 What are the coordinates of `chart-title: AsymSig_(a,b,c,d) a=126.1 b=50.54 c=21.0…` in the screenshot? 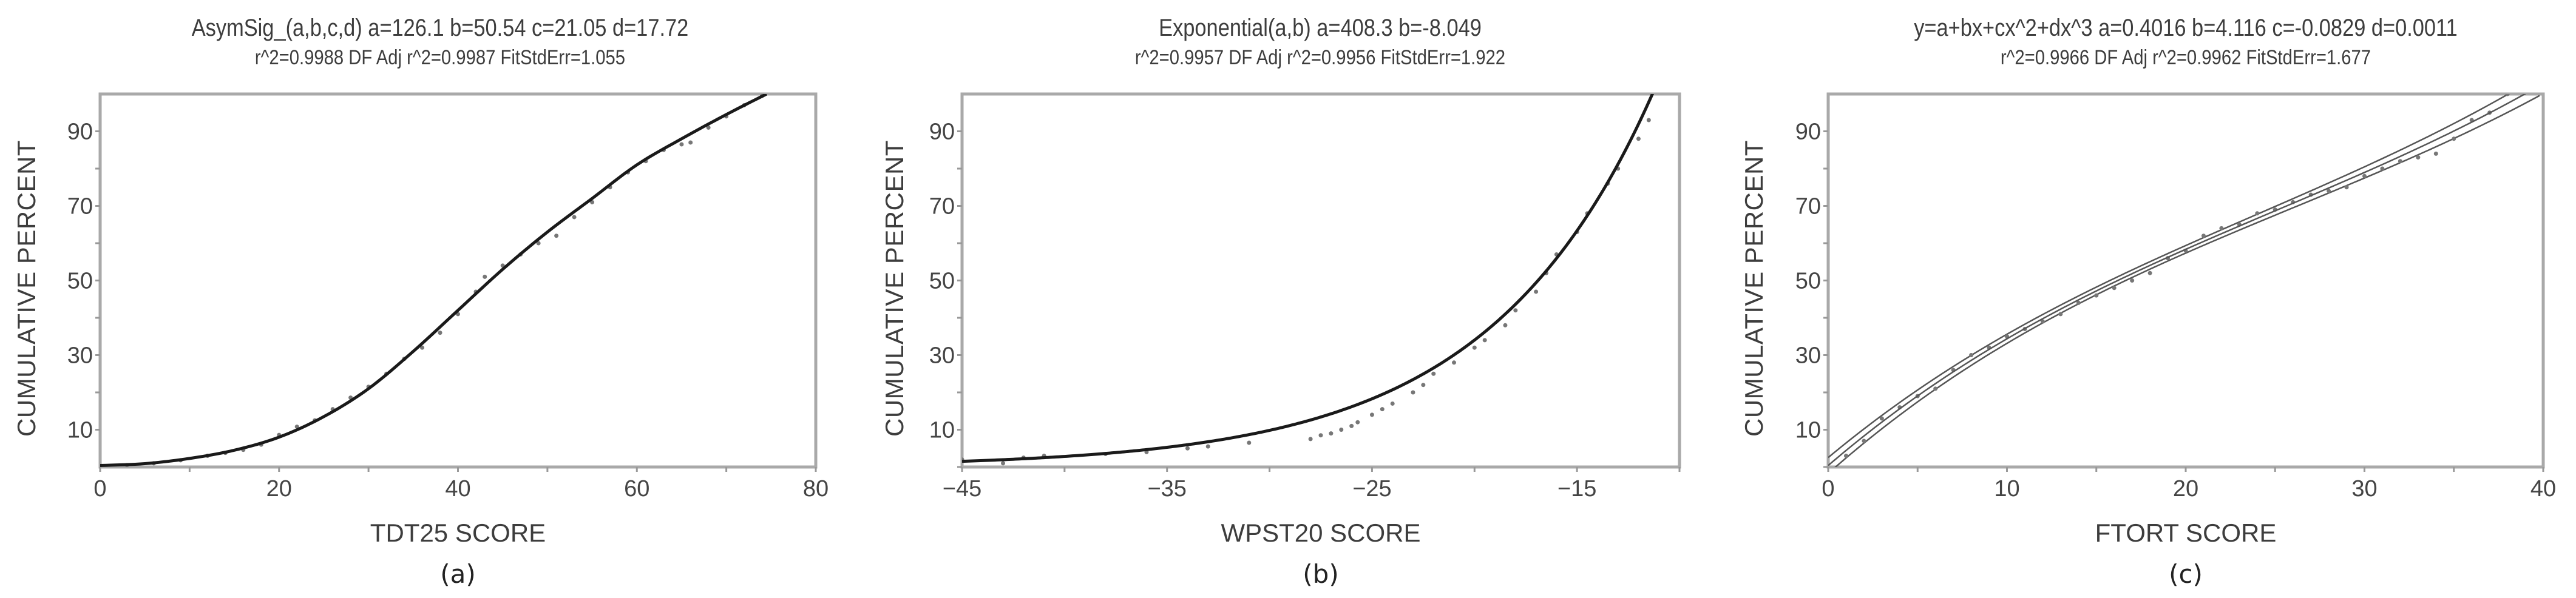 It's located at (440, 28).